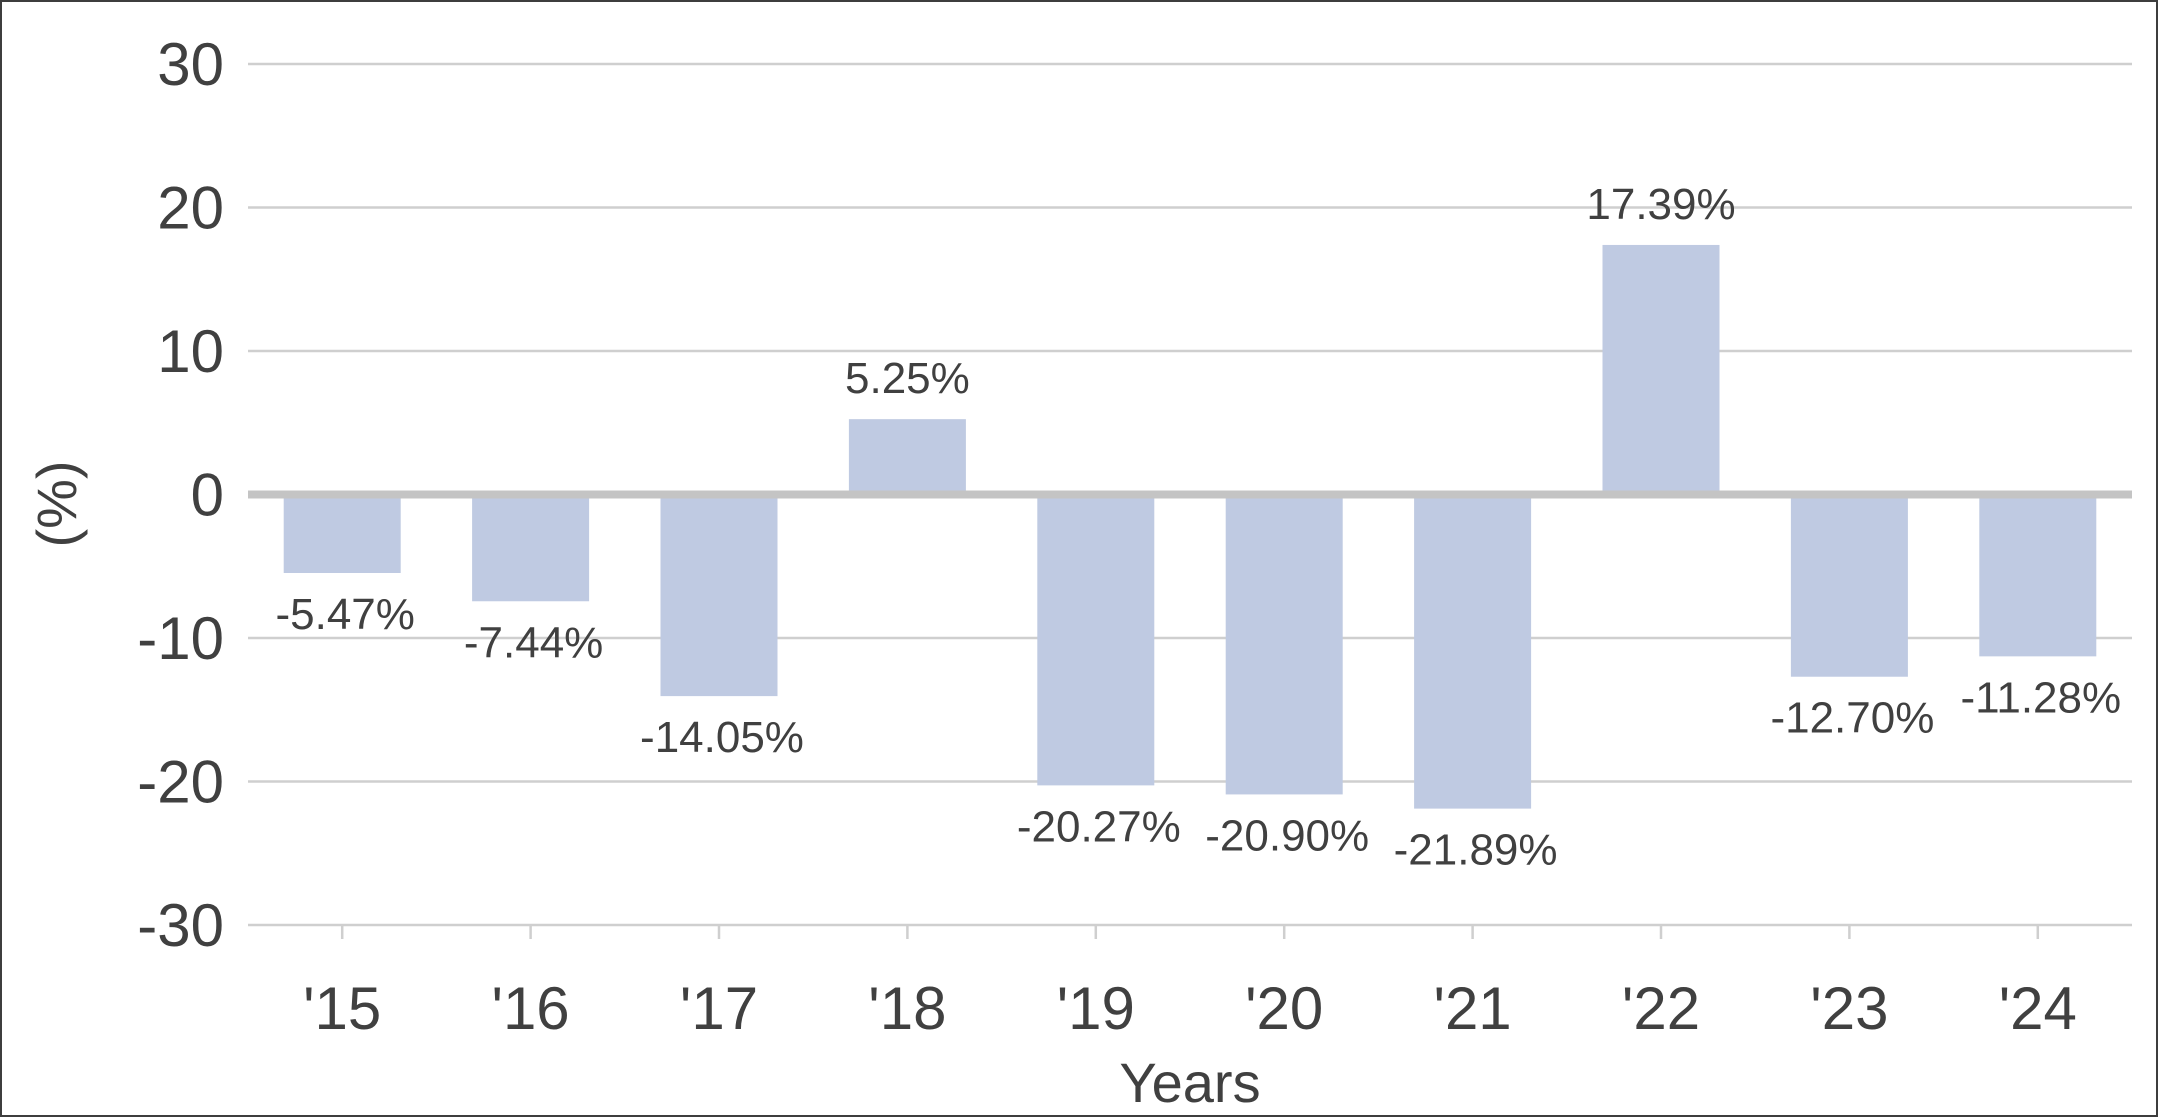 The image size is (2158, 1119). Describe the element at coordinates (2038, 1008) in the screenshot. I see `x-tick-label: '24` at that location.